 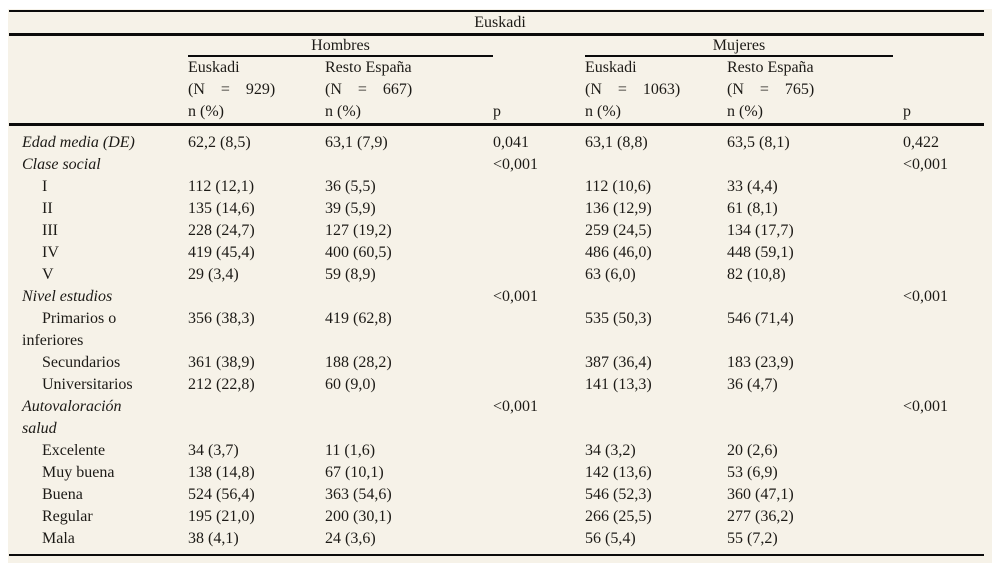 I want to click on column-header-hombres-resto: Resto España, so click(x=368, y=67).